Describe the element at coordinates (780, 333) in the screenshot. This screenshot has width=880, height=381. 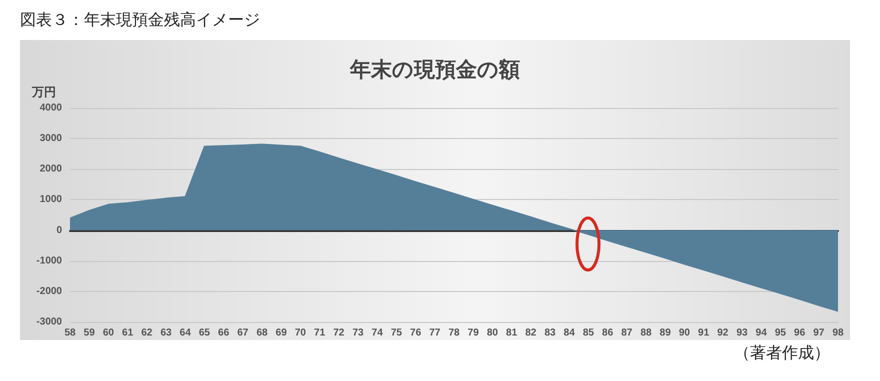
I see `x-tick-label: 95` at that location.